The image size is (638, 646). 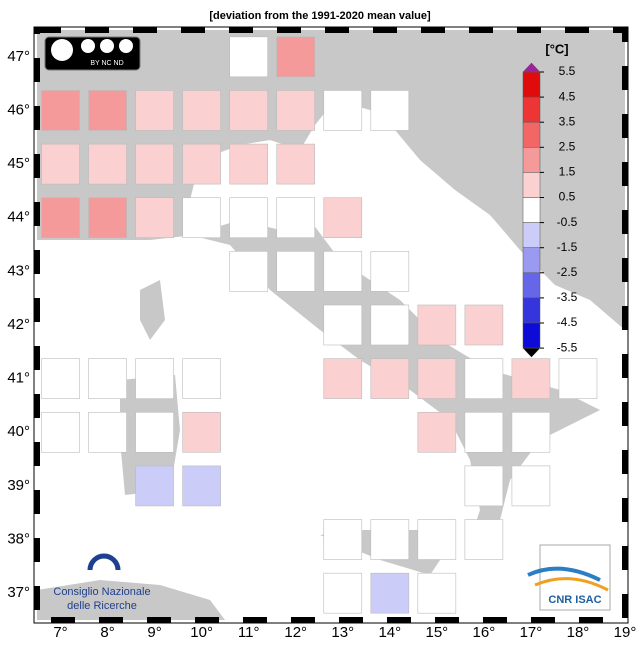 I want to click on lon-tick-label: 18°, so click(x=578, y=632).